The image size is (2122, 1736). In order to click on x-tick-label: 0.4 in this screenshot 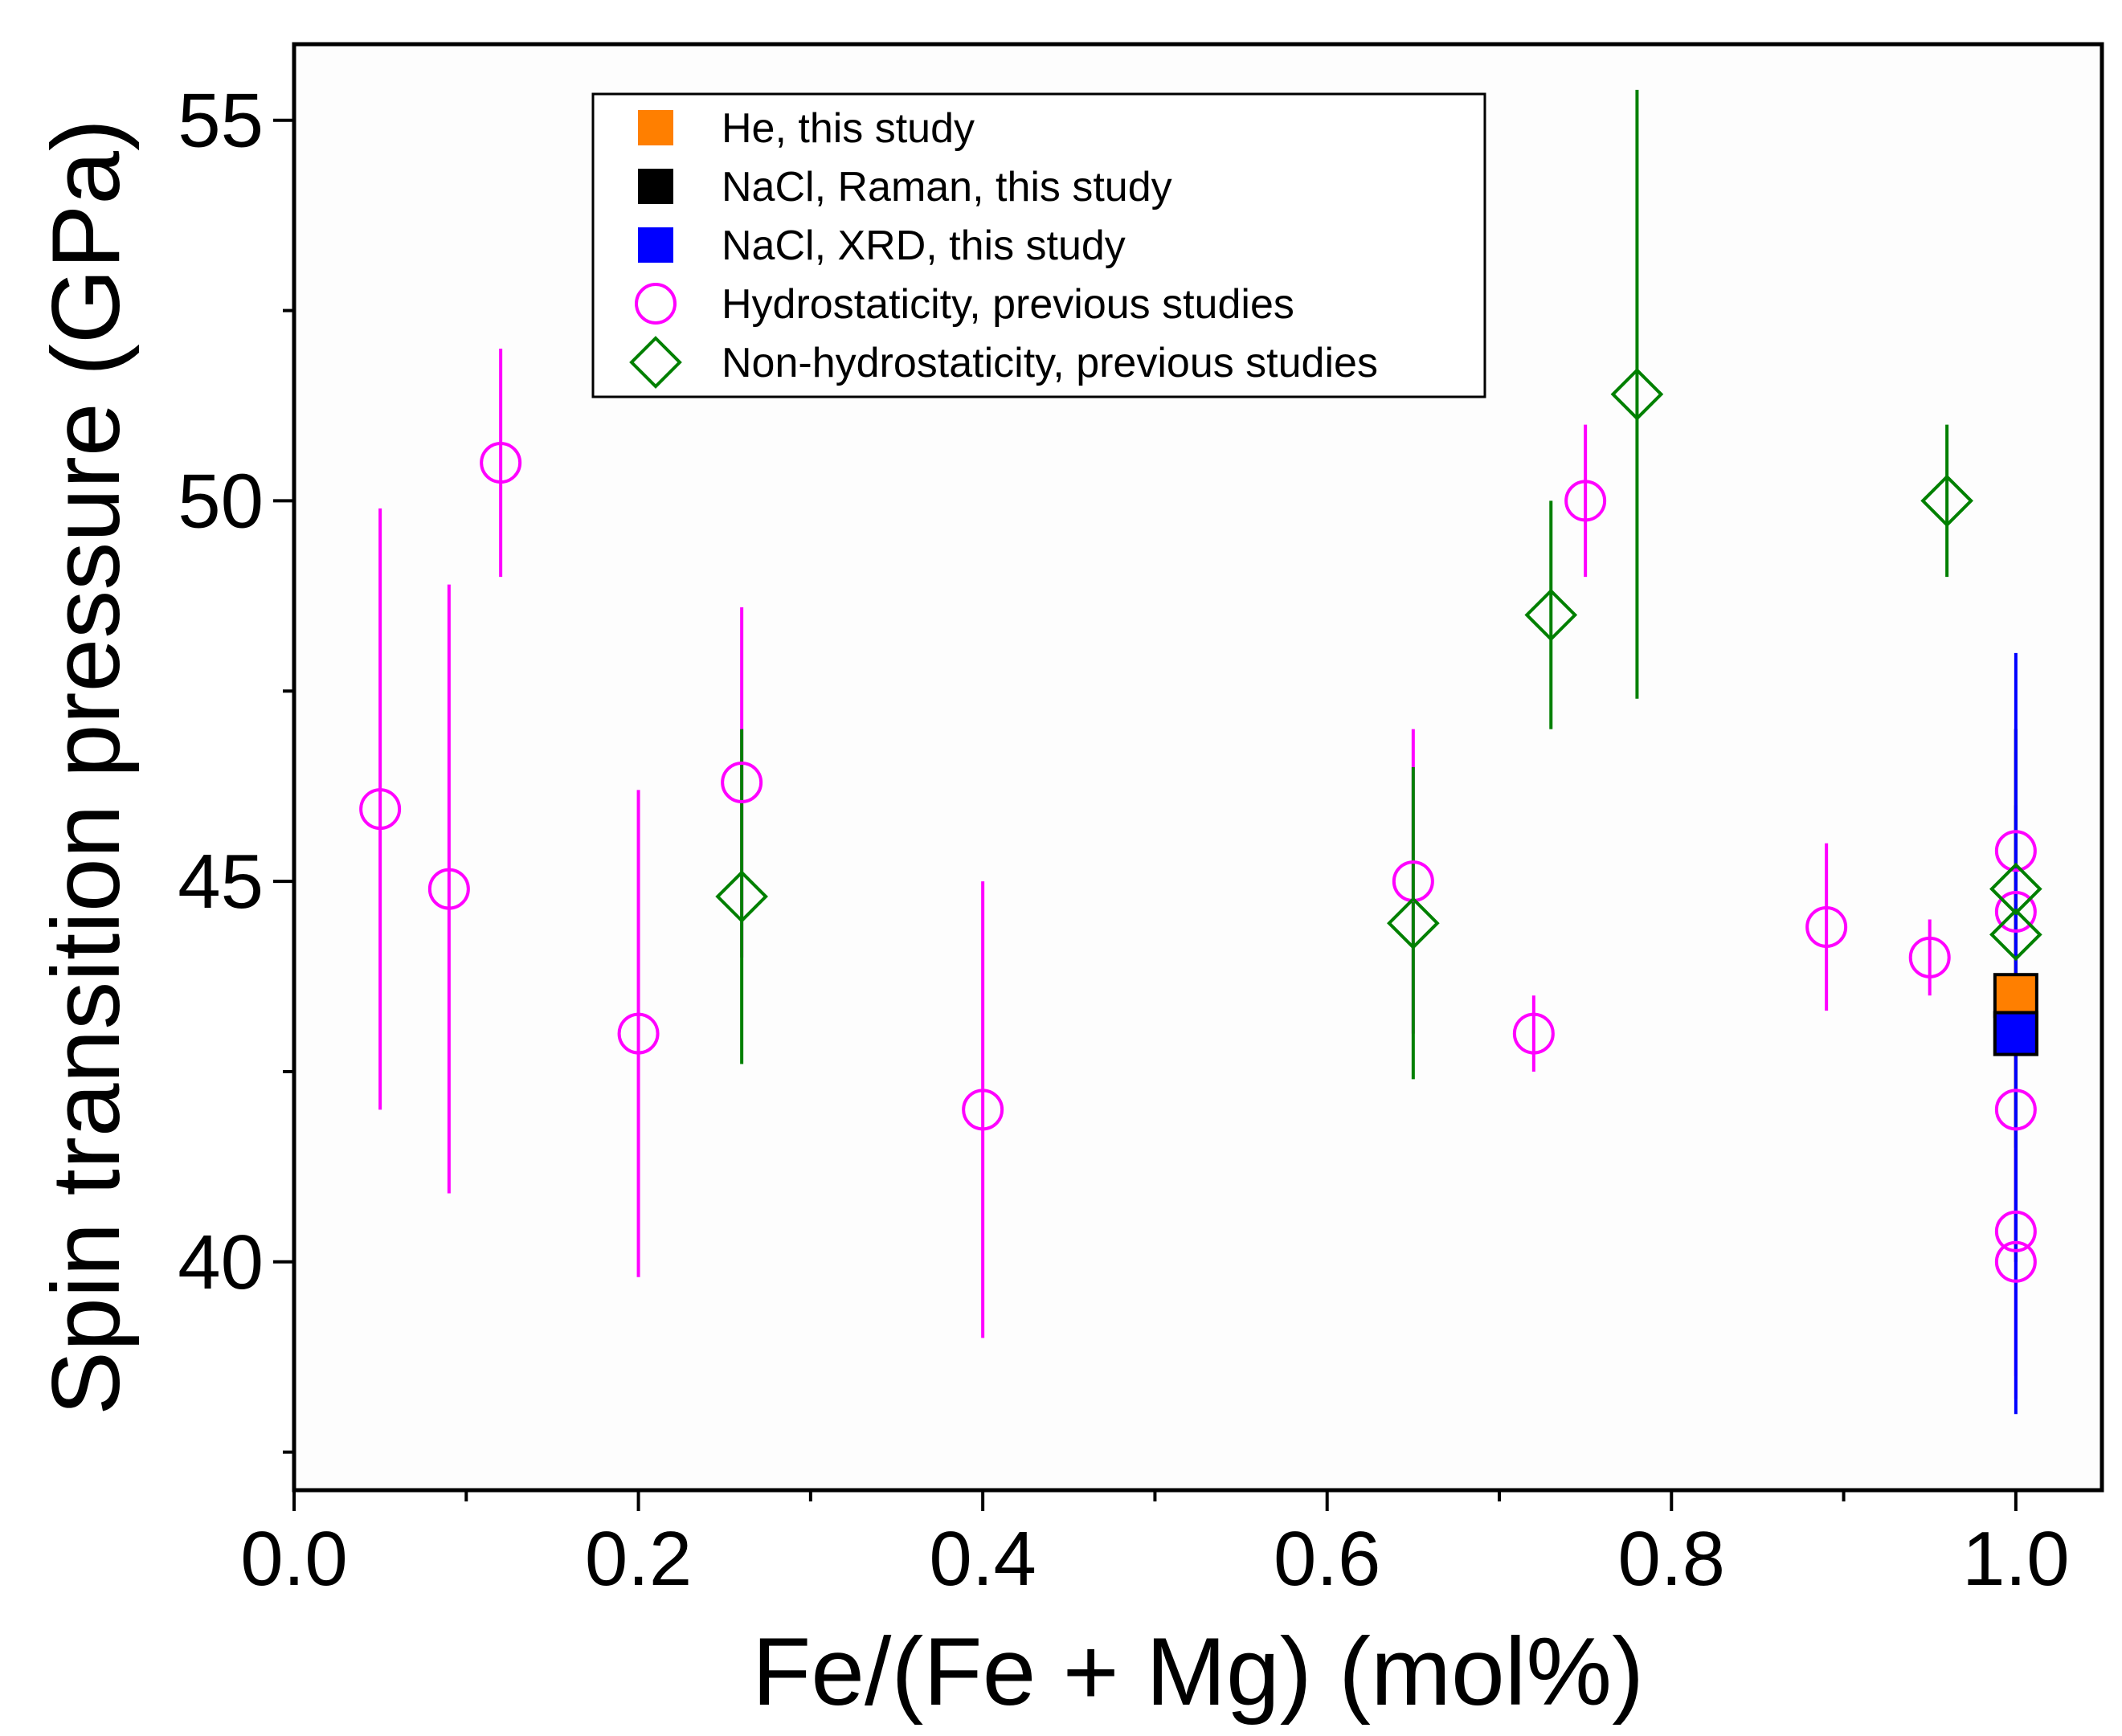, I will do `click(982, 1559)`.